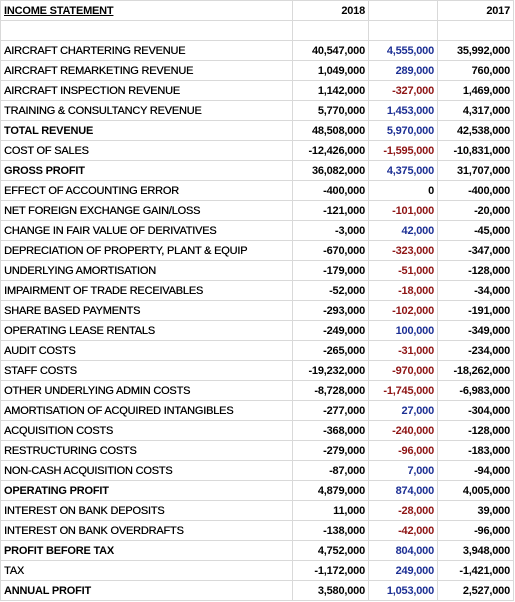 This screenshot has height=602, width=515. What do you see at coordinates (146, 490) in the screenshot?
I see `row-label: OPERATING PROFIT` at bounding box center [146, 490].